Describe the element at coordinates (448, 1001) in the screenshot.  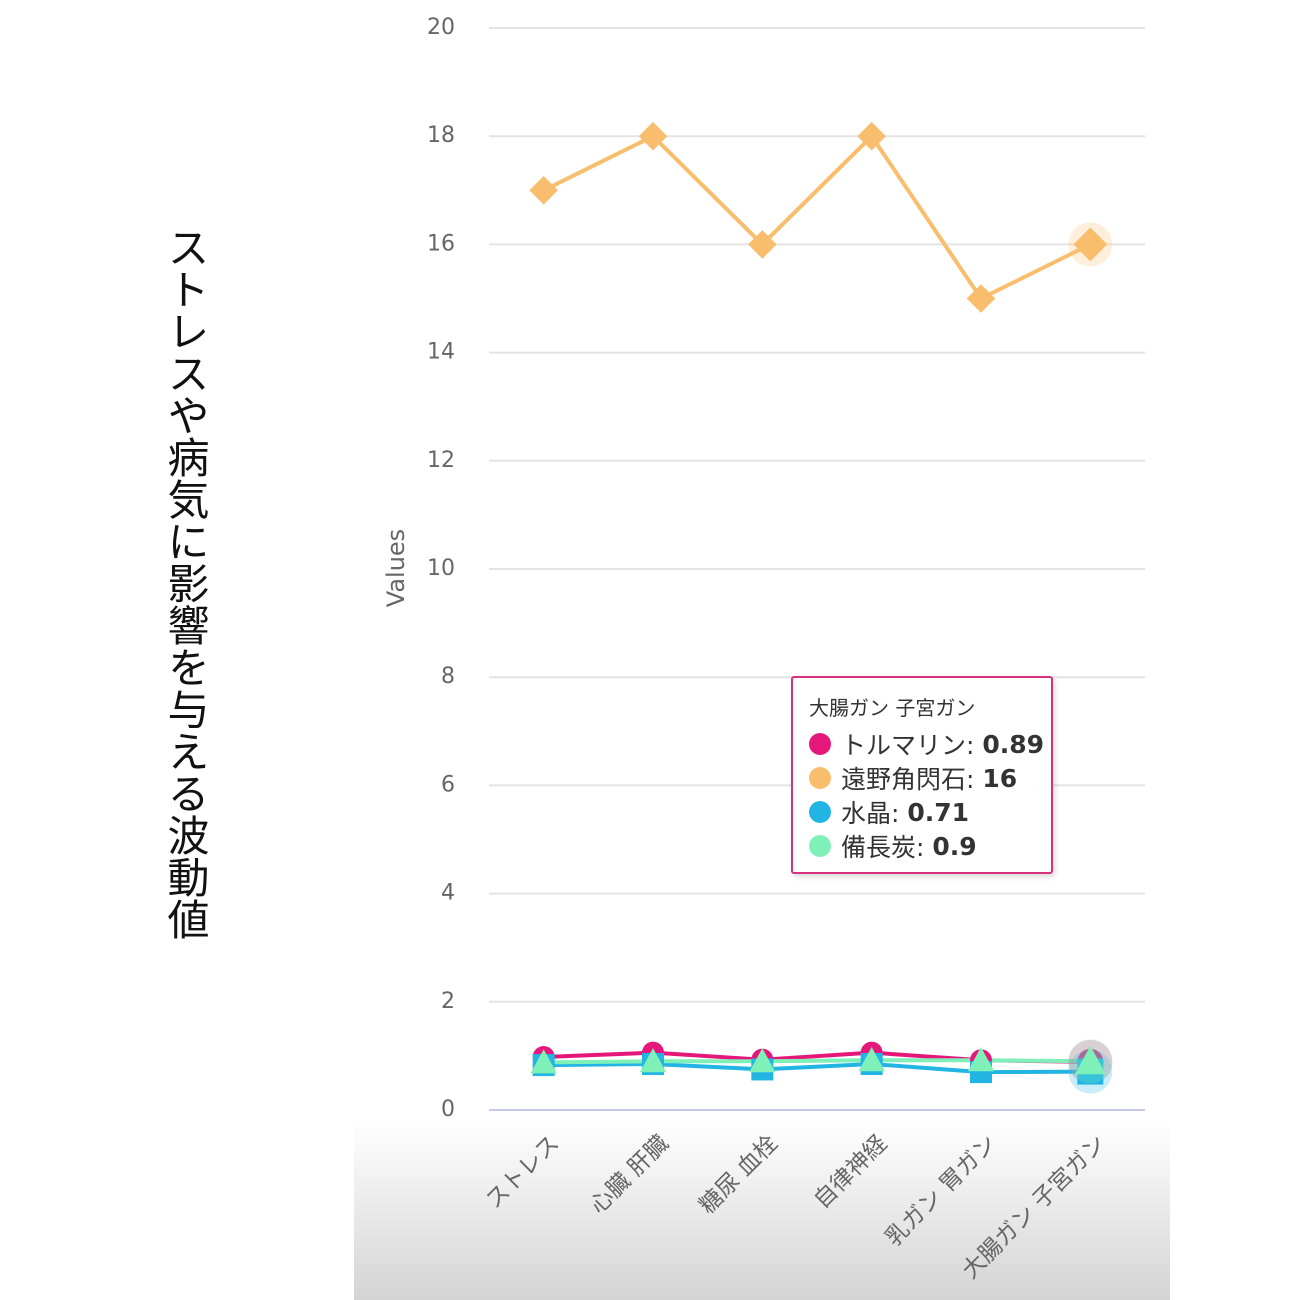
I see `y-tick-label: 2` at that location.